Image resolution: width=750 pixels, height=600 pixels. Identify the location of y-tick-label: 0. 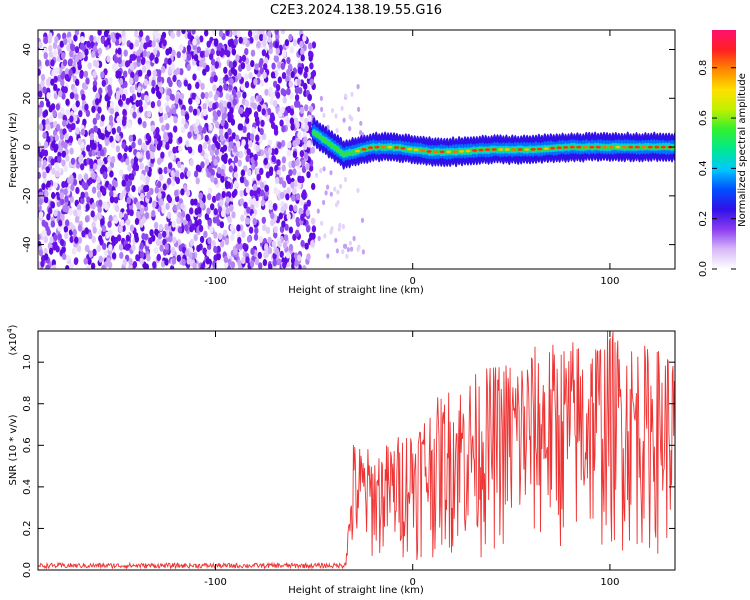
(27, 147).